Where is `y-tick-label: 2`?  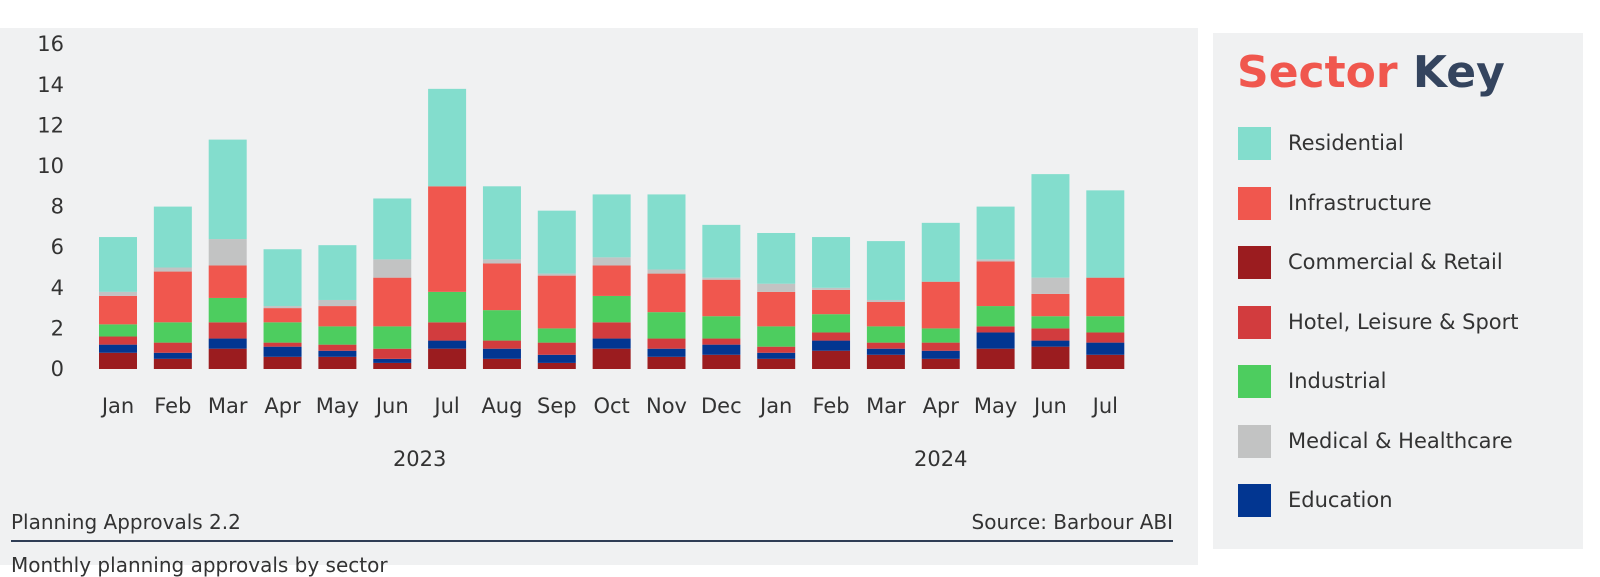
y-tick-label: 2 is located at coordinates (57, 328).